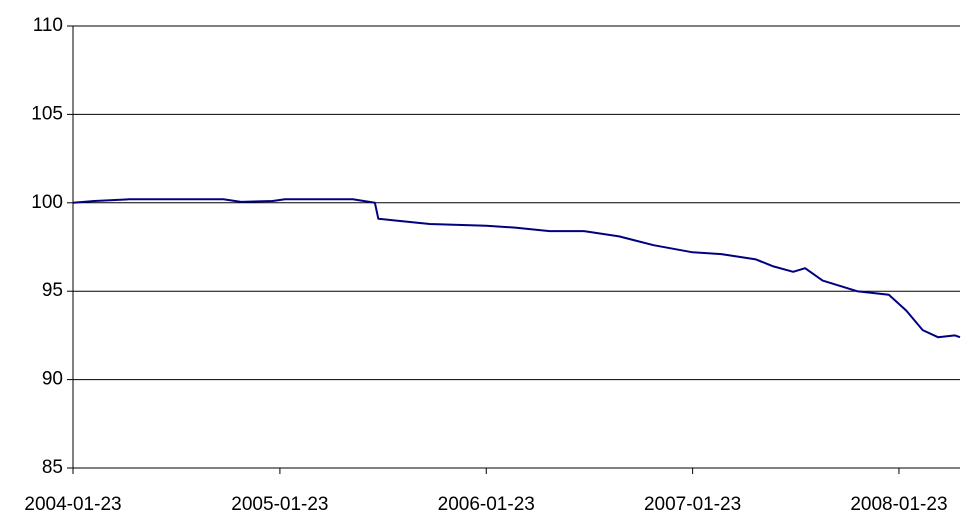  What do you see at coordinates (52, 467) in the screenshot?
I see `y-tick-label: 85` at bounding box center [52, 467].